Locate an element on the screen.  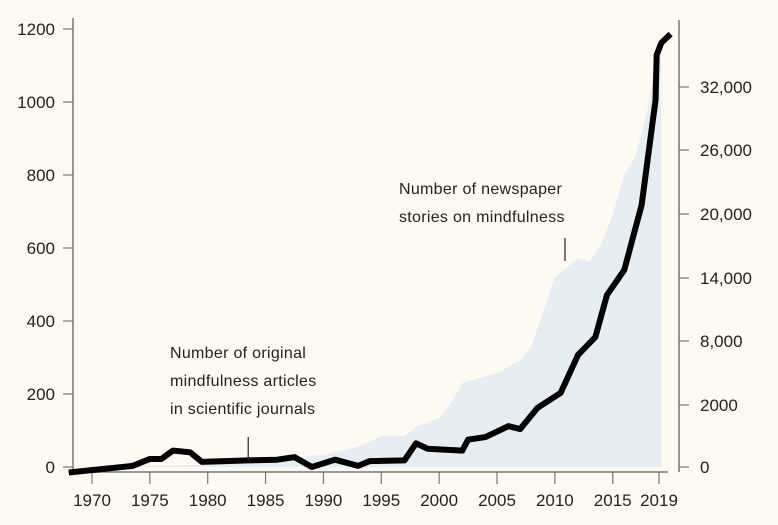
left-tick-label: 1200 is located at coordinates (36, 29).